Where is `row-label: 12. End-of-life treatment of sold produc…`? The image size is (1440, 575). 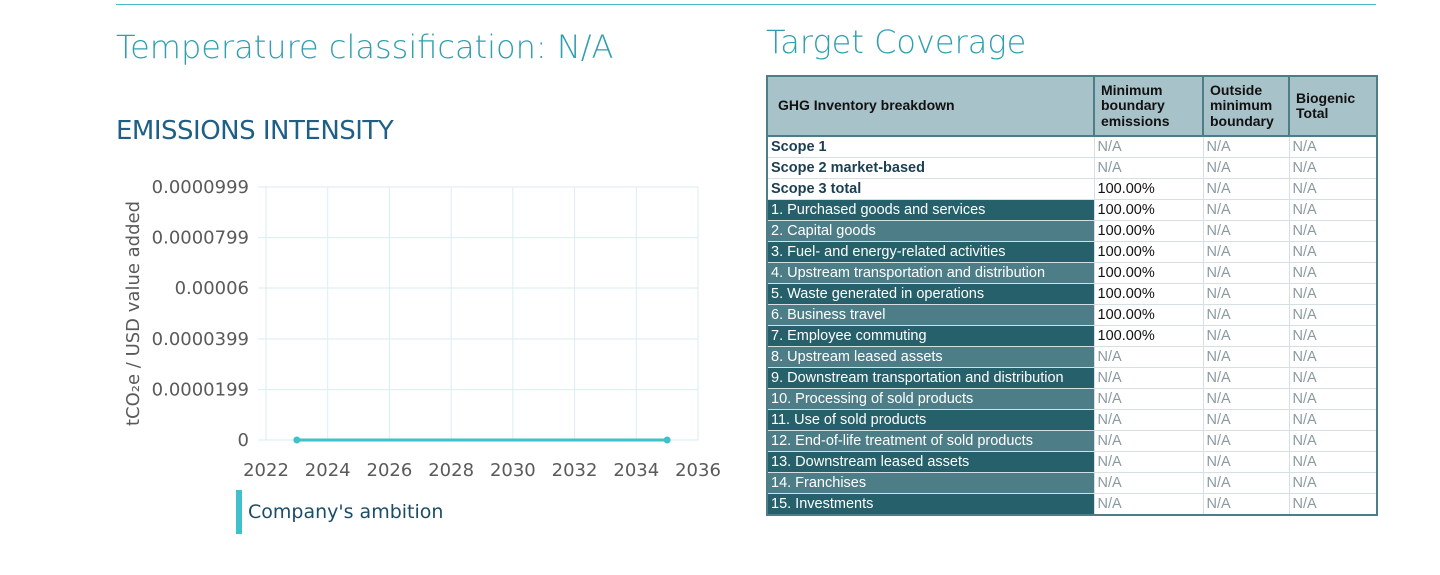
row-label: 12. End-of-life treatment of sold produc… is located at coordinates (930, 441).